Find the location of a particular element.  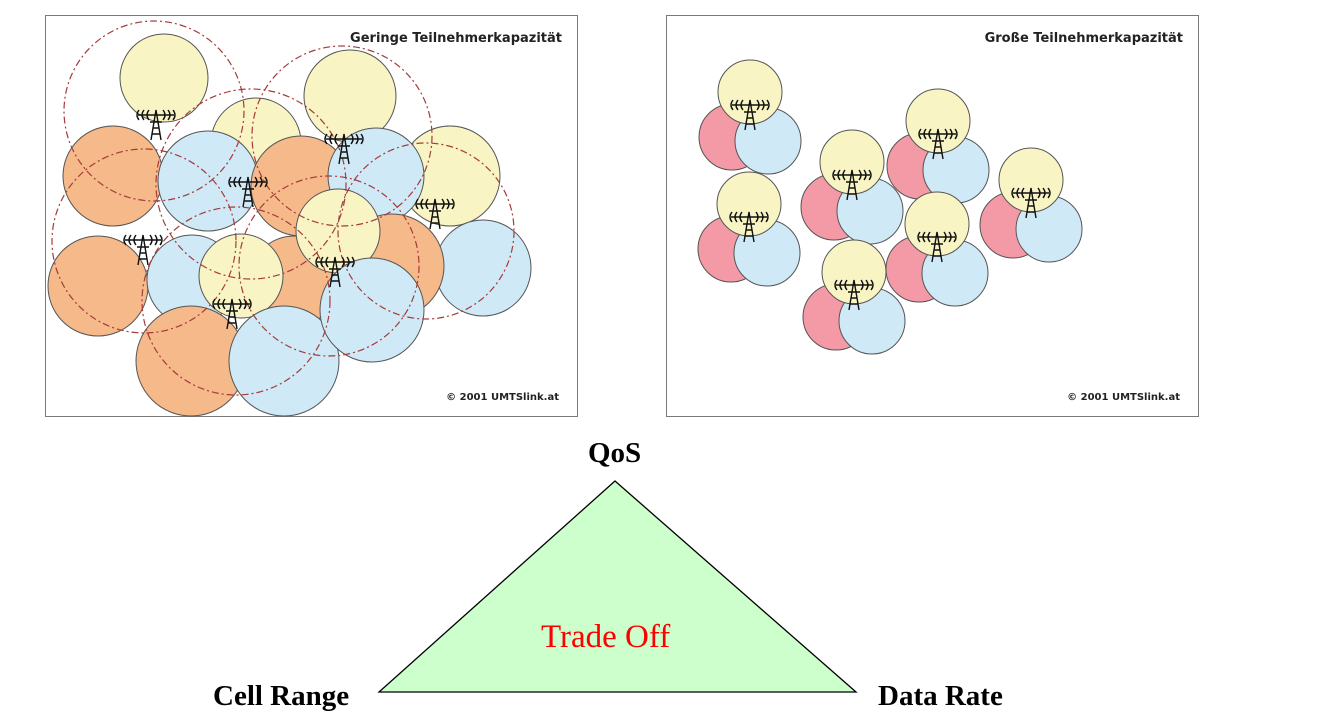

triangle-shape is located at coordinates (617, 586).